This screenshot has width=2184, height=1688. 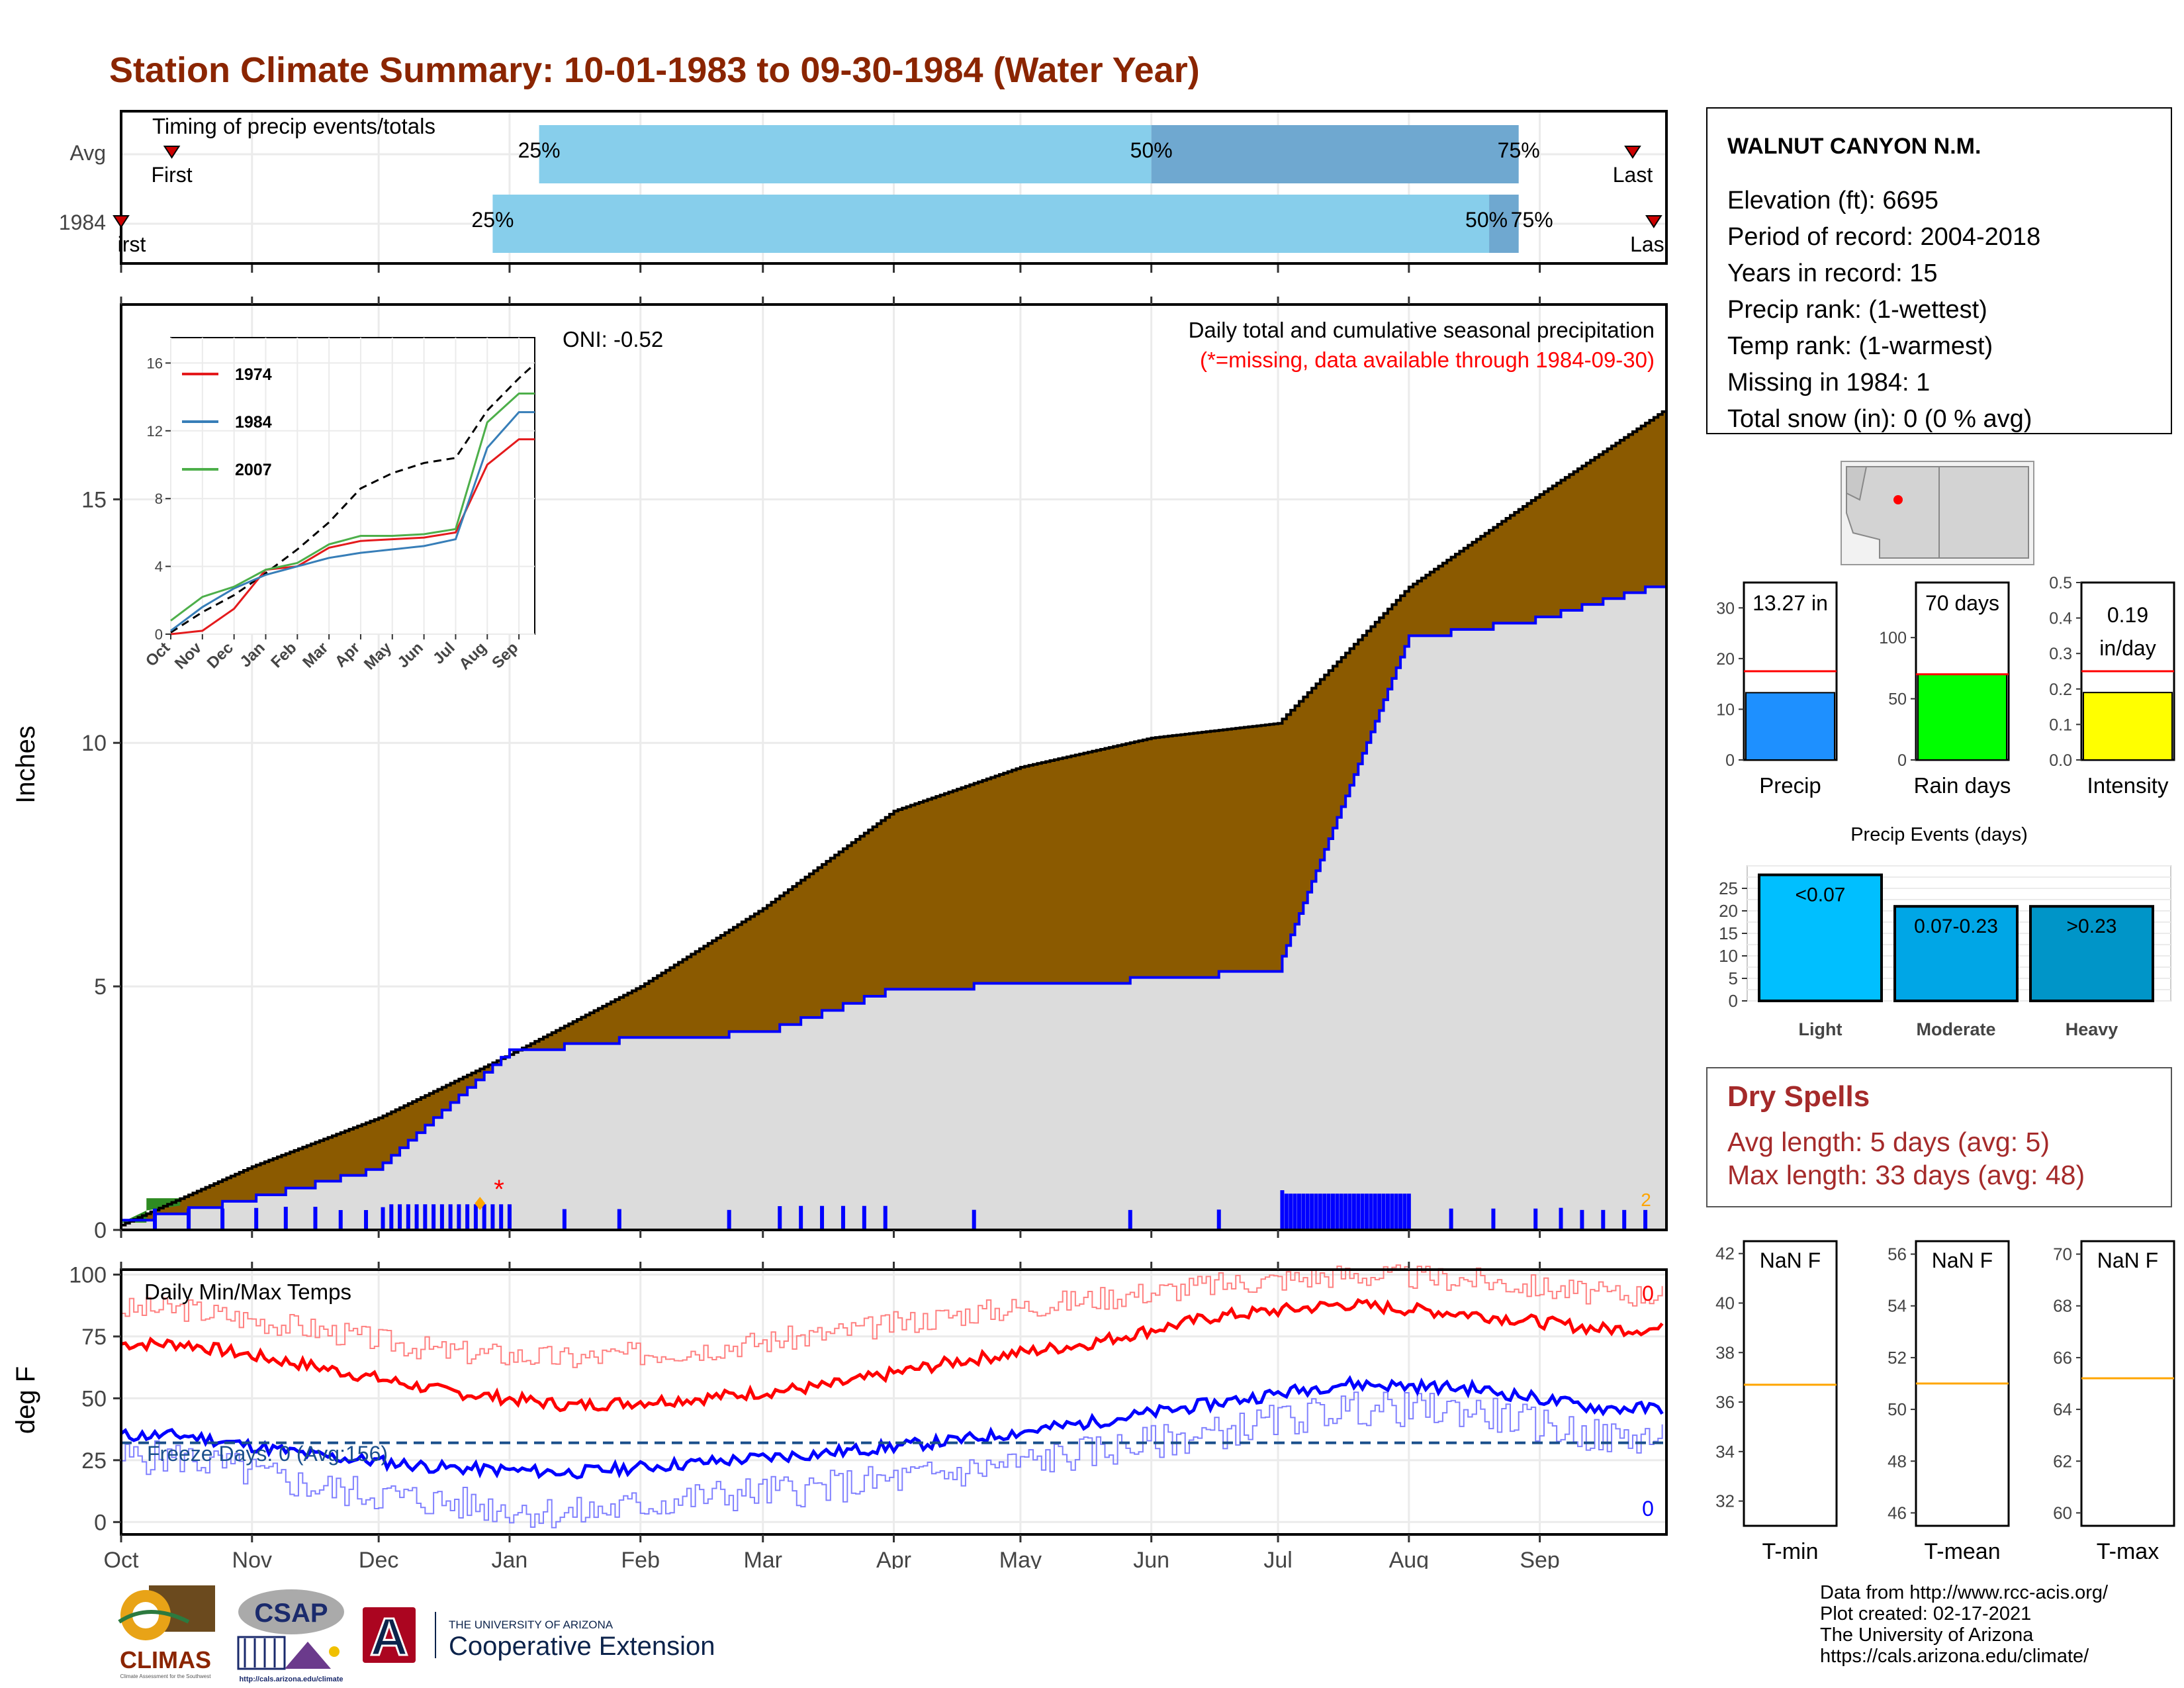 What do you see at coordinates (893, 1558) in the screenshot?
I see `month-label-apr: Apr` at bounding box center [893, 1558].